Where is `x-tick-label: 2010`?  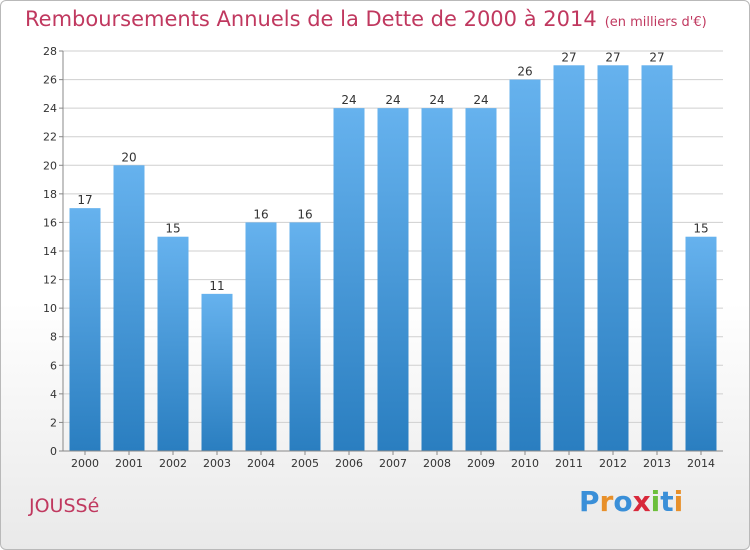 x-tick-label: 2010 is located at coordinates (525, 463).